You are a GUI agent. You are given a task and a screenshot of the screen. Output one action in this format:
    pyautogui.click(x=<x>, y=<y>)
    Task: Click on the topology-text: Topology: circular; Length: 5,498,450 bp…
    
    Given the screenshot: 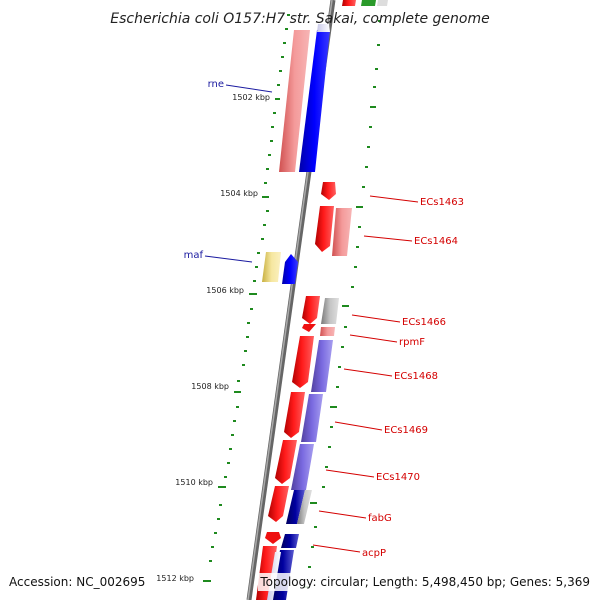 What is the action you would take?
    pyautogui.click(x=424, y=582)
    